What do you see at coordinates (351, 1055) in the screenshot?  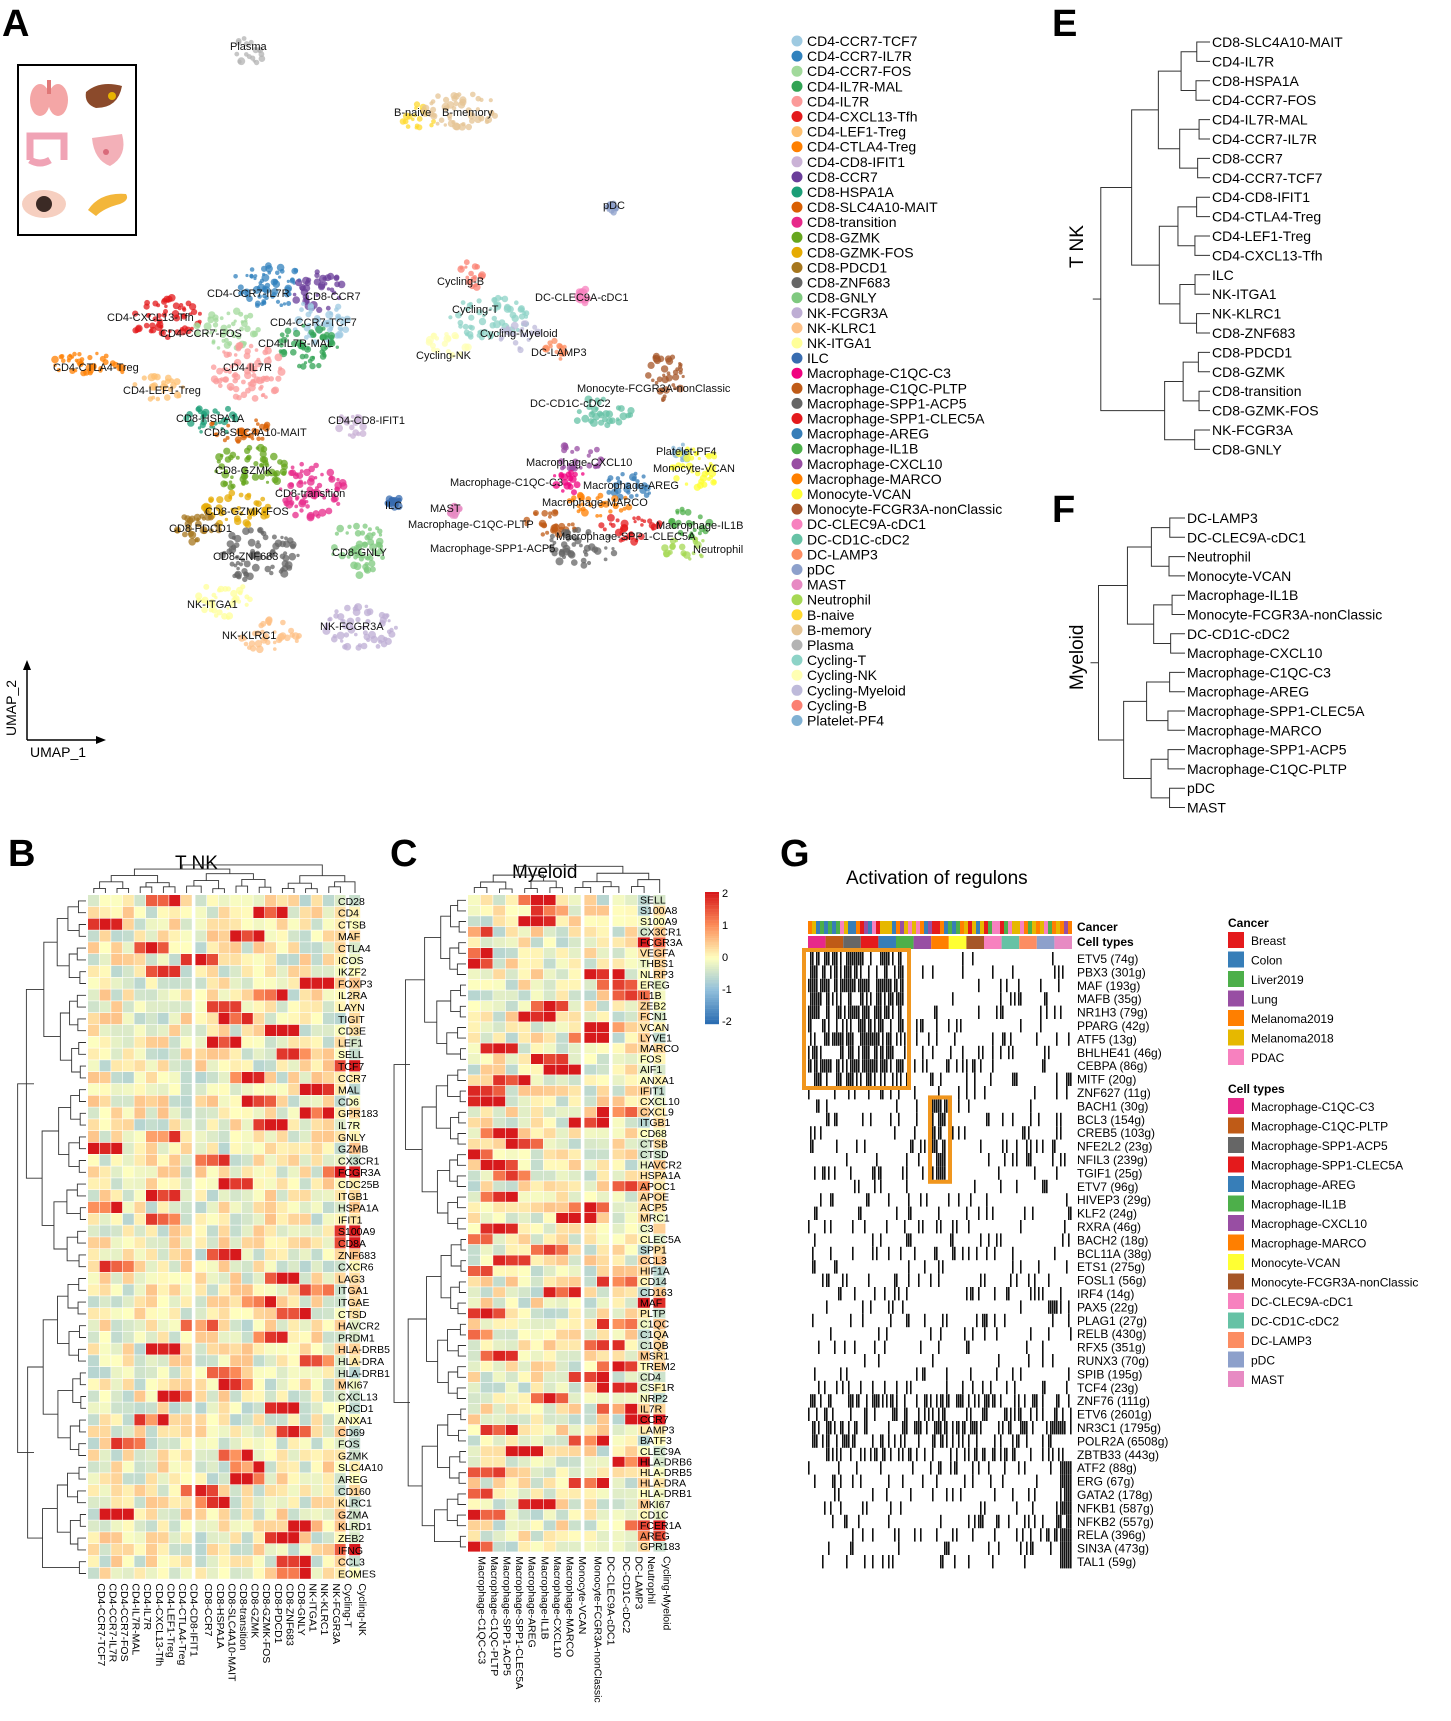 I see `heatmap-row-label: SELL` at bounding box center [351, 1055].